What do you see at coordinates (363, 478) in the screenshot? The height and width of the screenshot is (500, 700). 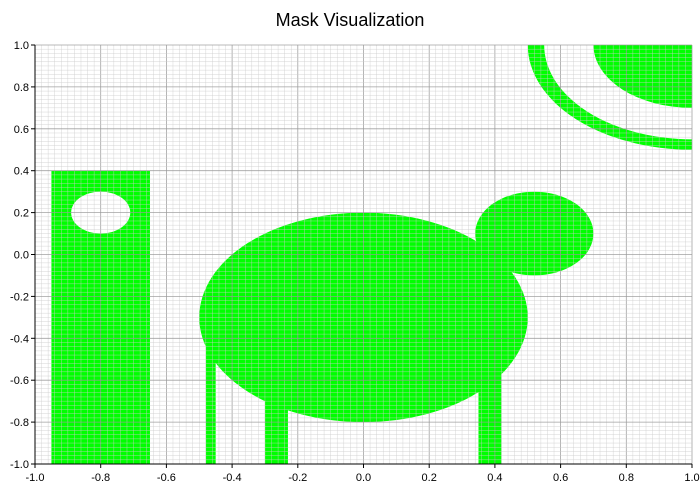 I see `x-tick-label: 0.0` at bounding box center [363, 478].